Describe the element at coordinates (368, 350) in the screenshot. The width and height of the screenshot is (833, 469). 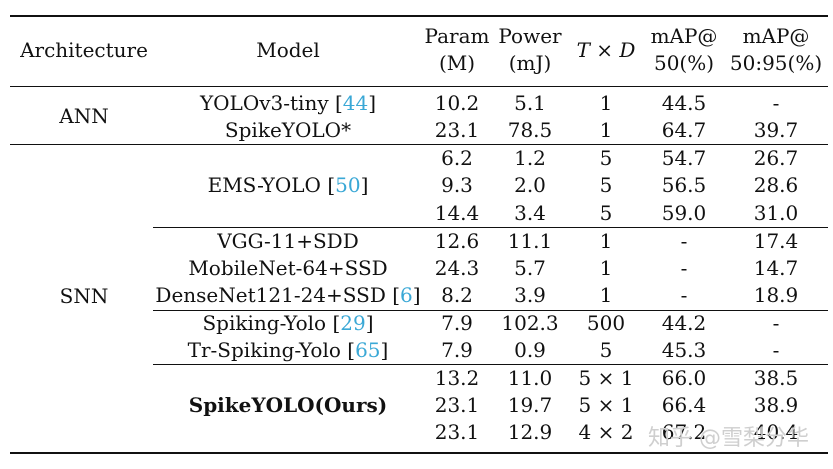
I see `citation-link: 65` at that location.